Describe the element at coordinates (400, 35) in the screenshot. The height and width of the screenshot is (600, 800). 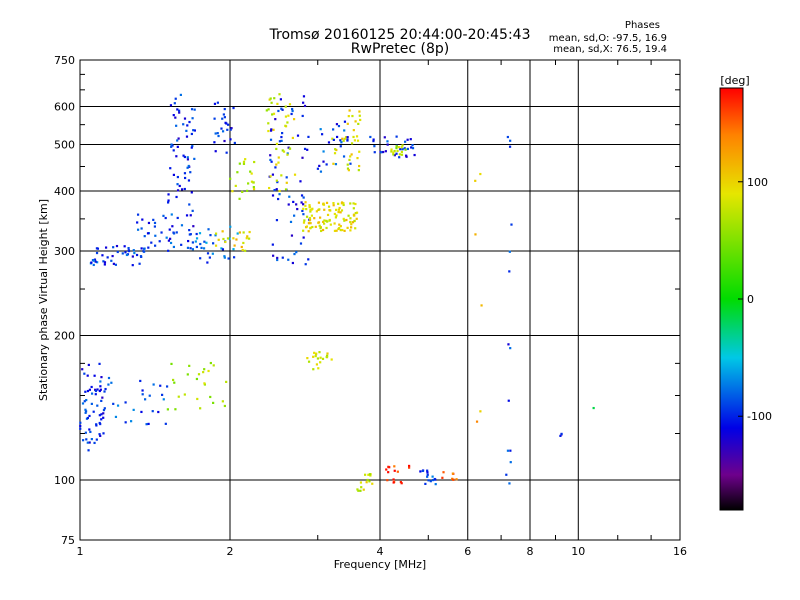
I see `chart-title: Tromsø 20160125 20:44:00-20:45:43` at that location.